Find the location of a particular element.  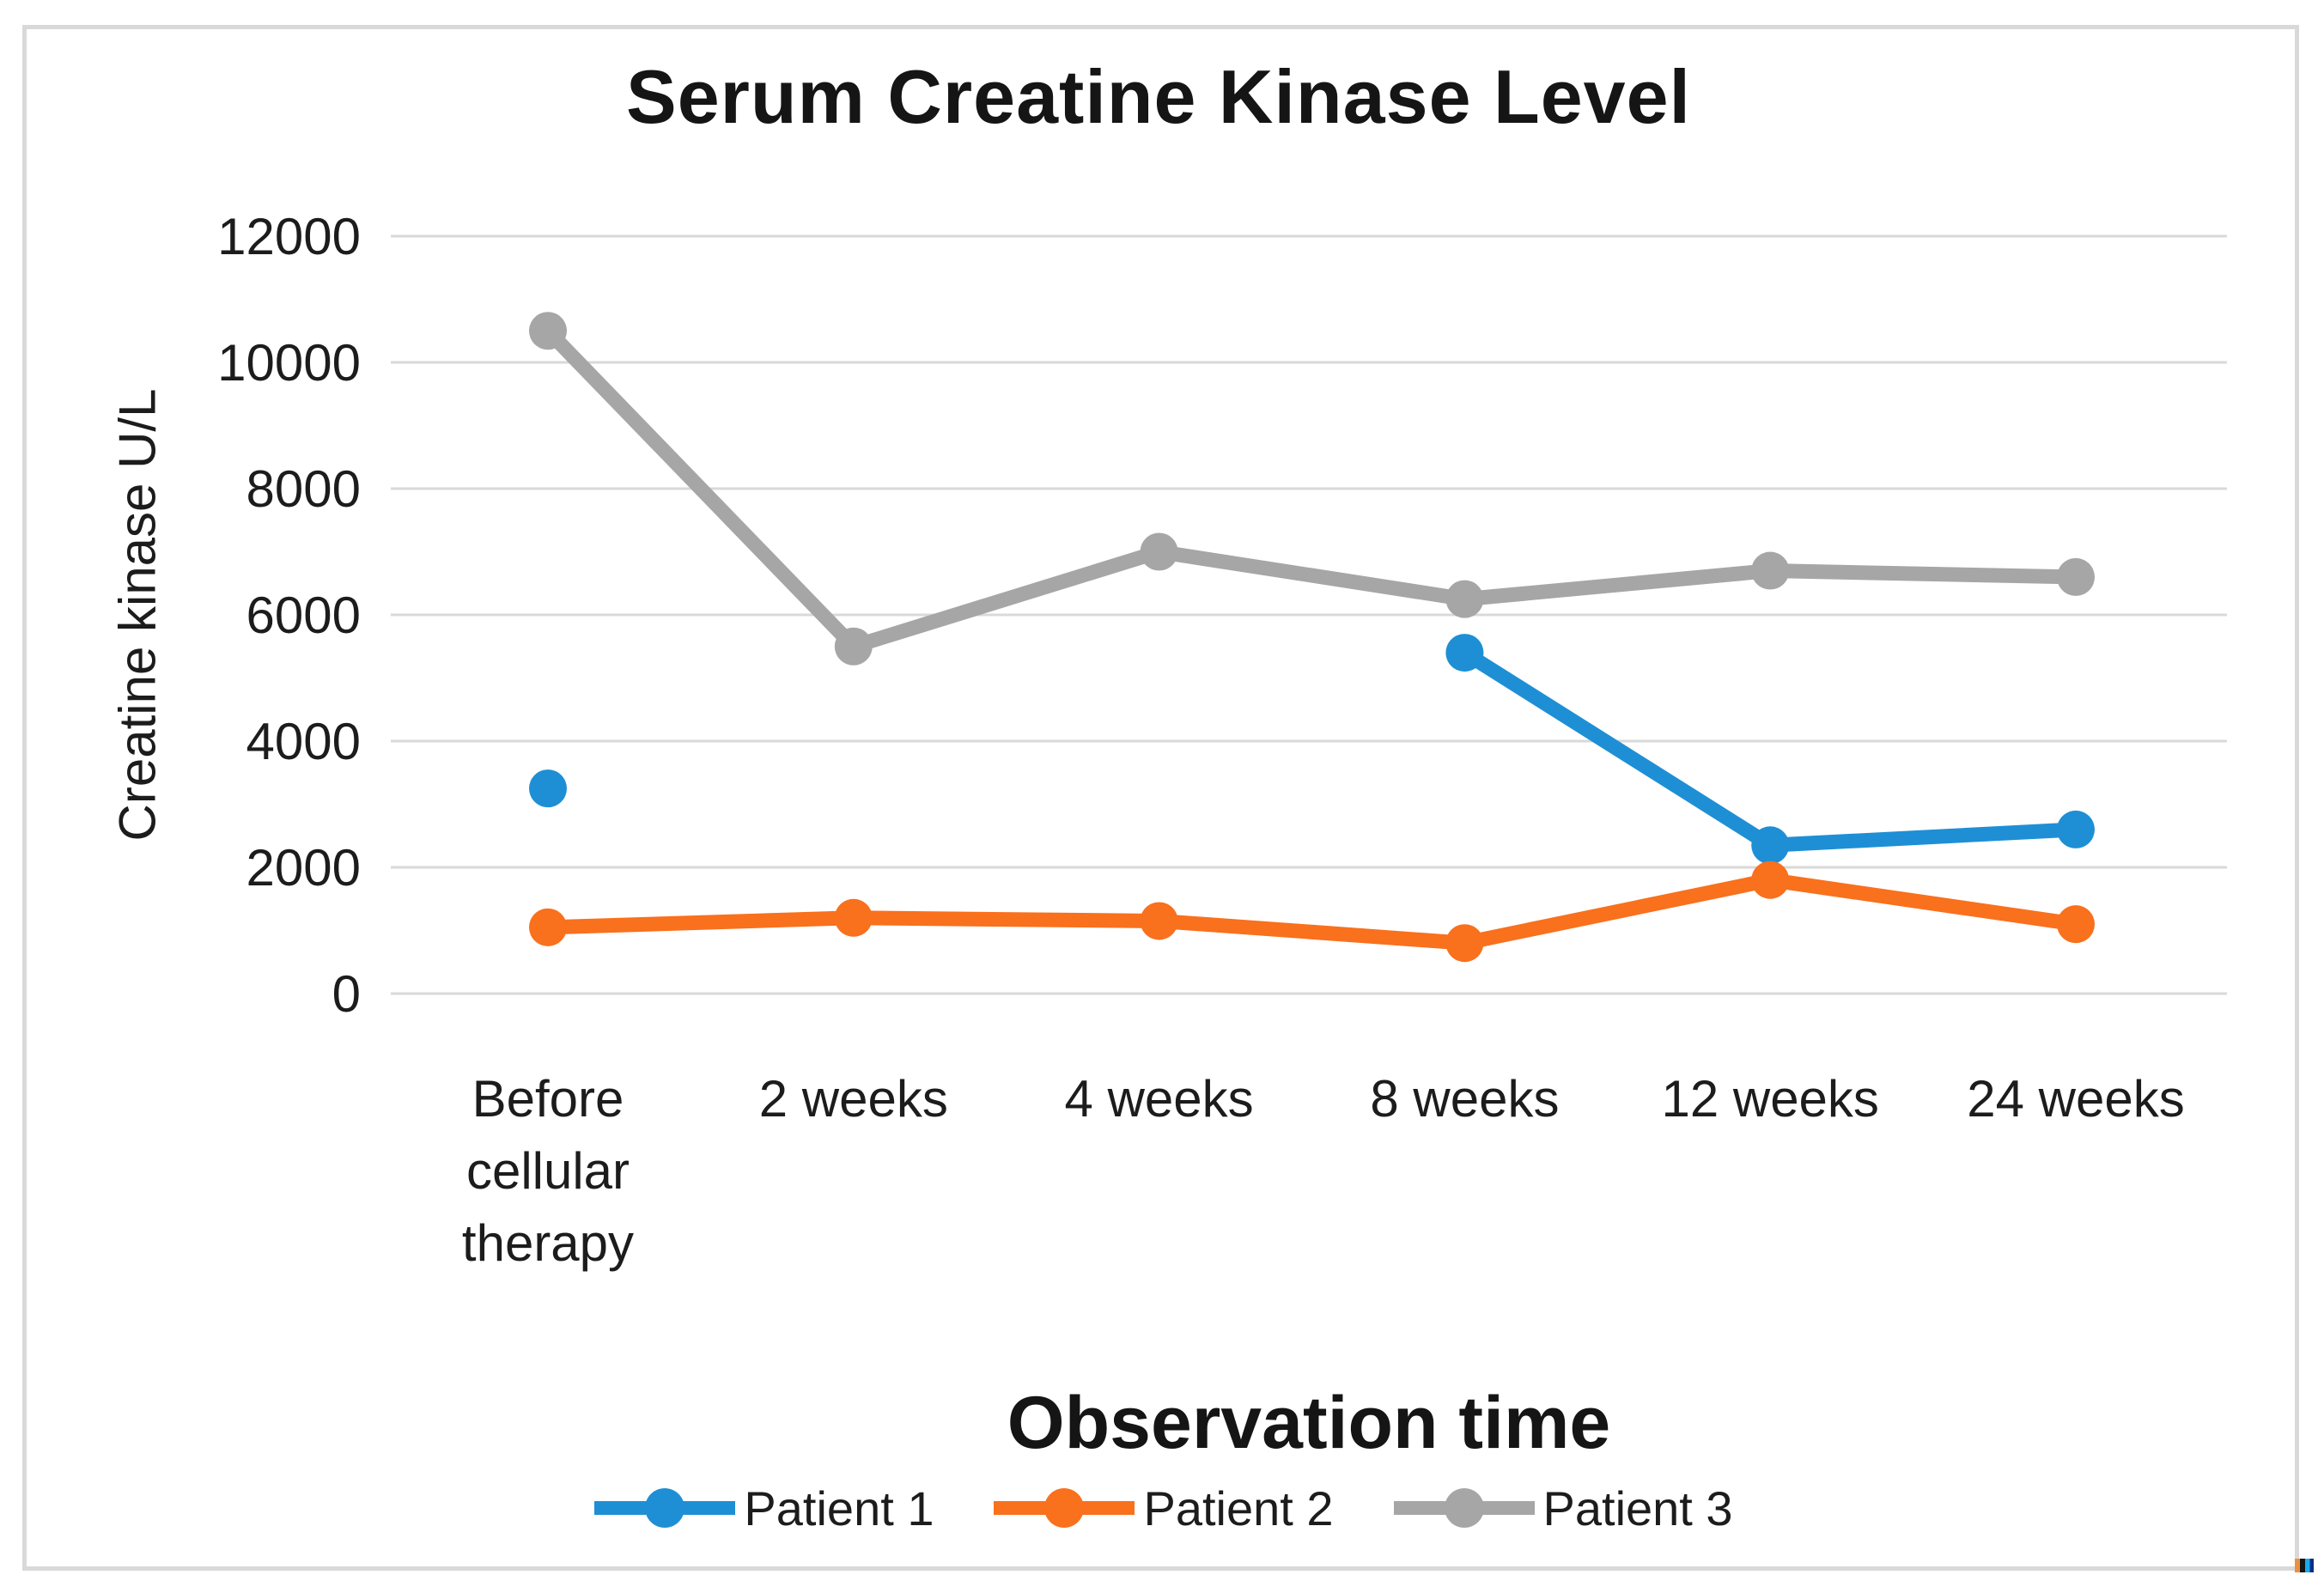

x-category-label: 24 weeks is located at coordinates (2076, 1099).